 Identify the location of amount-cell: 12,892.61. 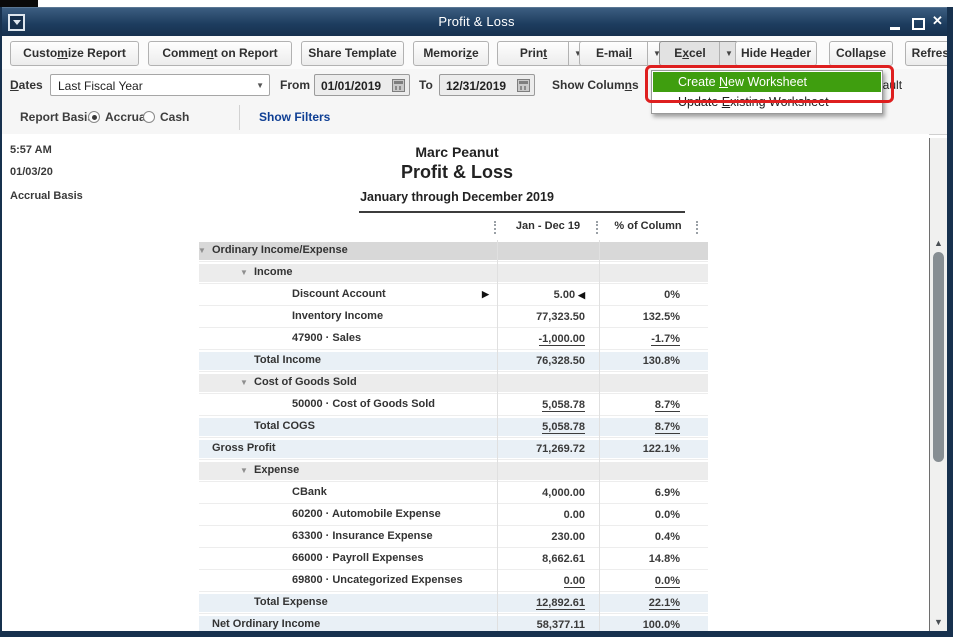
(548, 603).